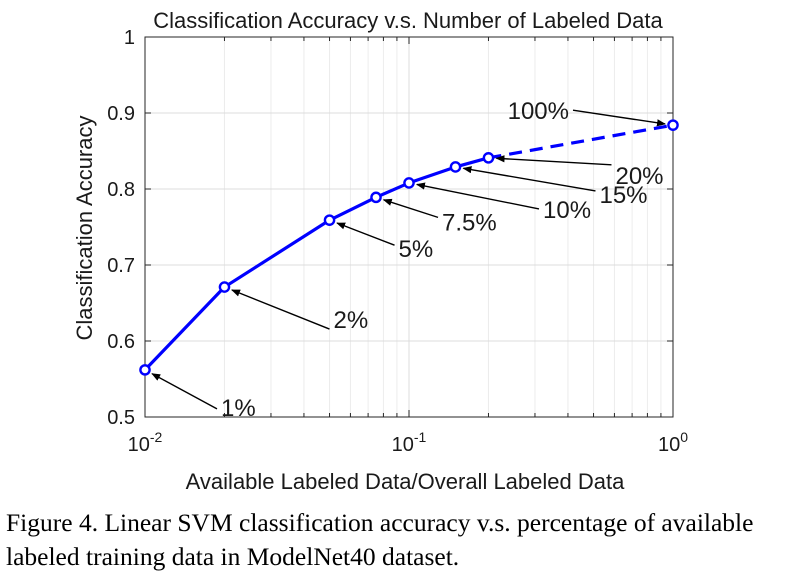 Image resolution: width=789 pixels, height=580 pixels. What do you see at coordinates (567, 210) in the screenshot?
I see `annotation-label: 10%` at bounding box center [567, 210].